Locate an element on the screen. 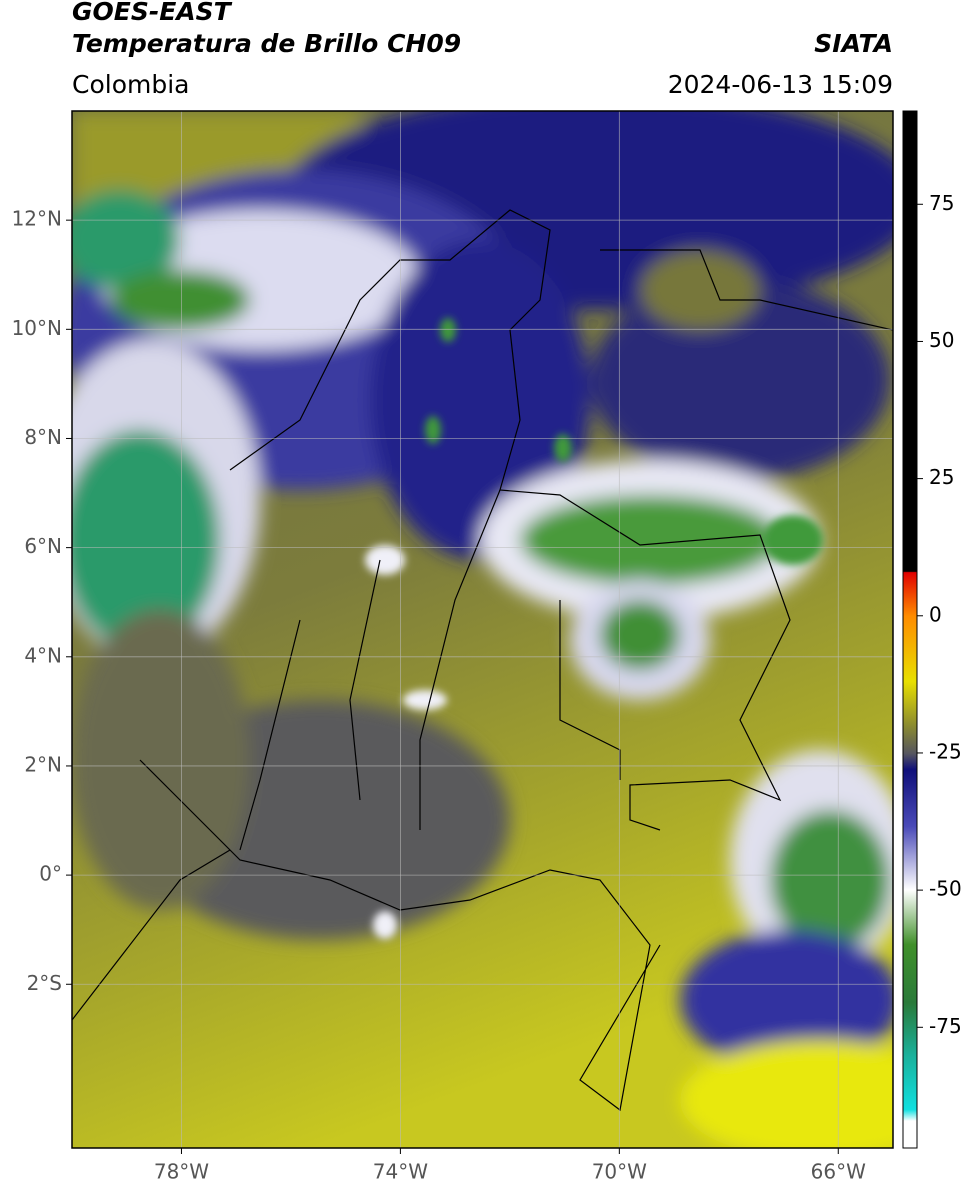 This screenshot has height=1190, width=966. x-tick-label: 66°W is located at coordinates (838, 1172).